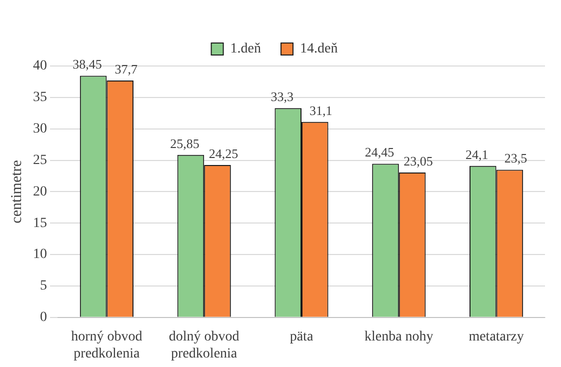 The height and width of the screenshot is (367, 561). I want to click on y-tick-label: 40, so click(40, 66).